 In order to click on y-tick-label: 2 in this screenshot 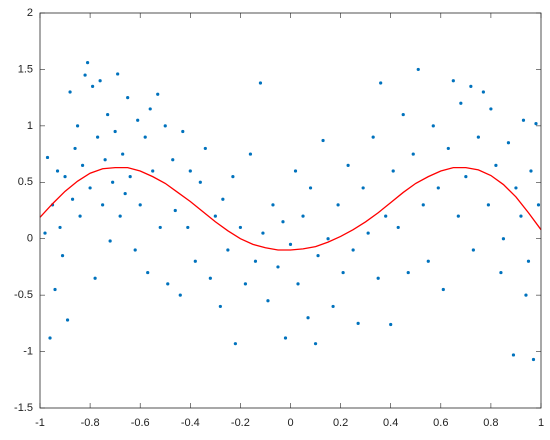, I will do `click(30, 13)`.